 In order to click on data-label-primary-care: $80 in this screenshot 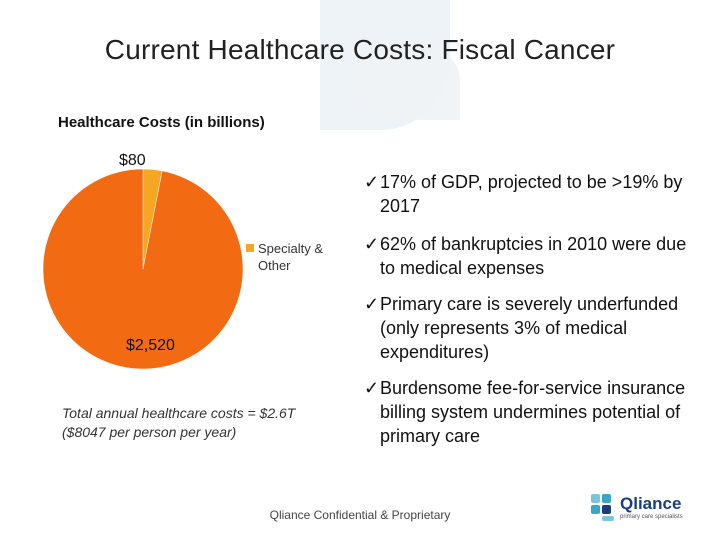, I will do `click(132, 160)`.